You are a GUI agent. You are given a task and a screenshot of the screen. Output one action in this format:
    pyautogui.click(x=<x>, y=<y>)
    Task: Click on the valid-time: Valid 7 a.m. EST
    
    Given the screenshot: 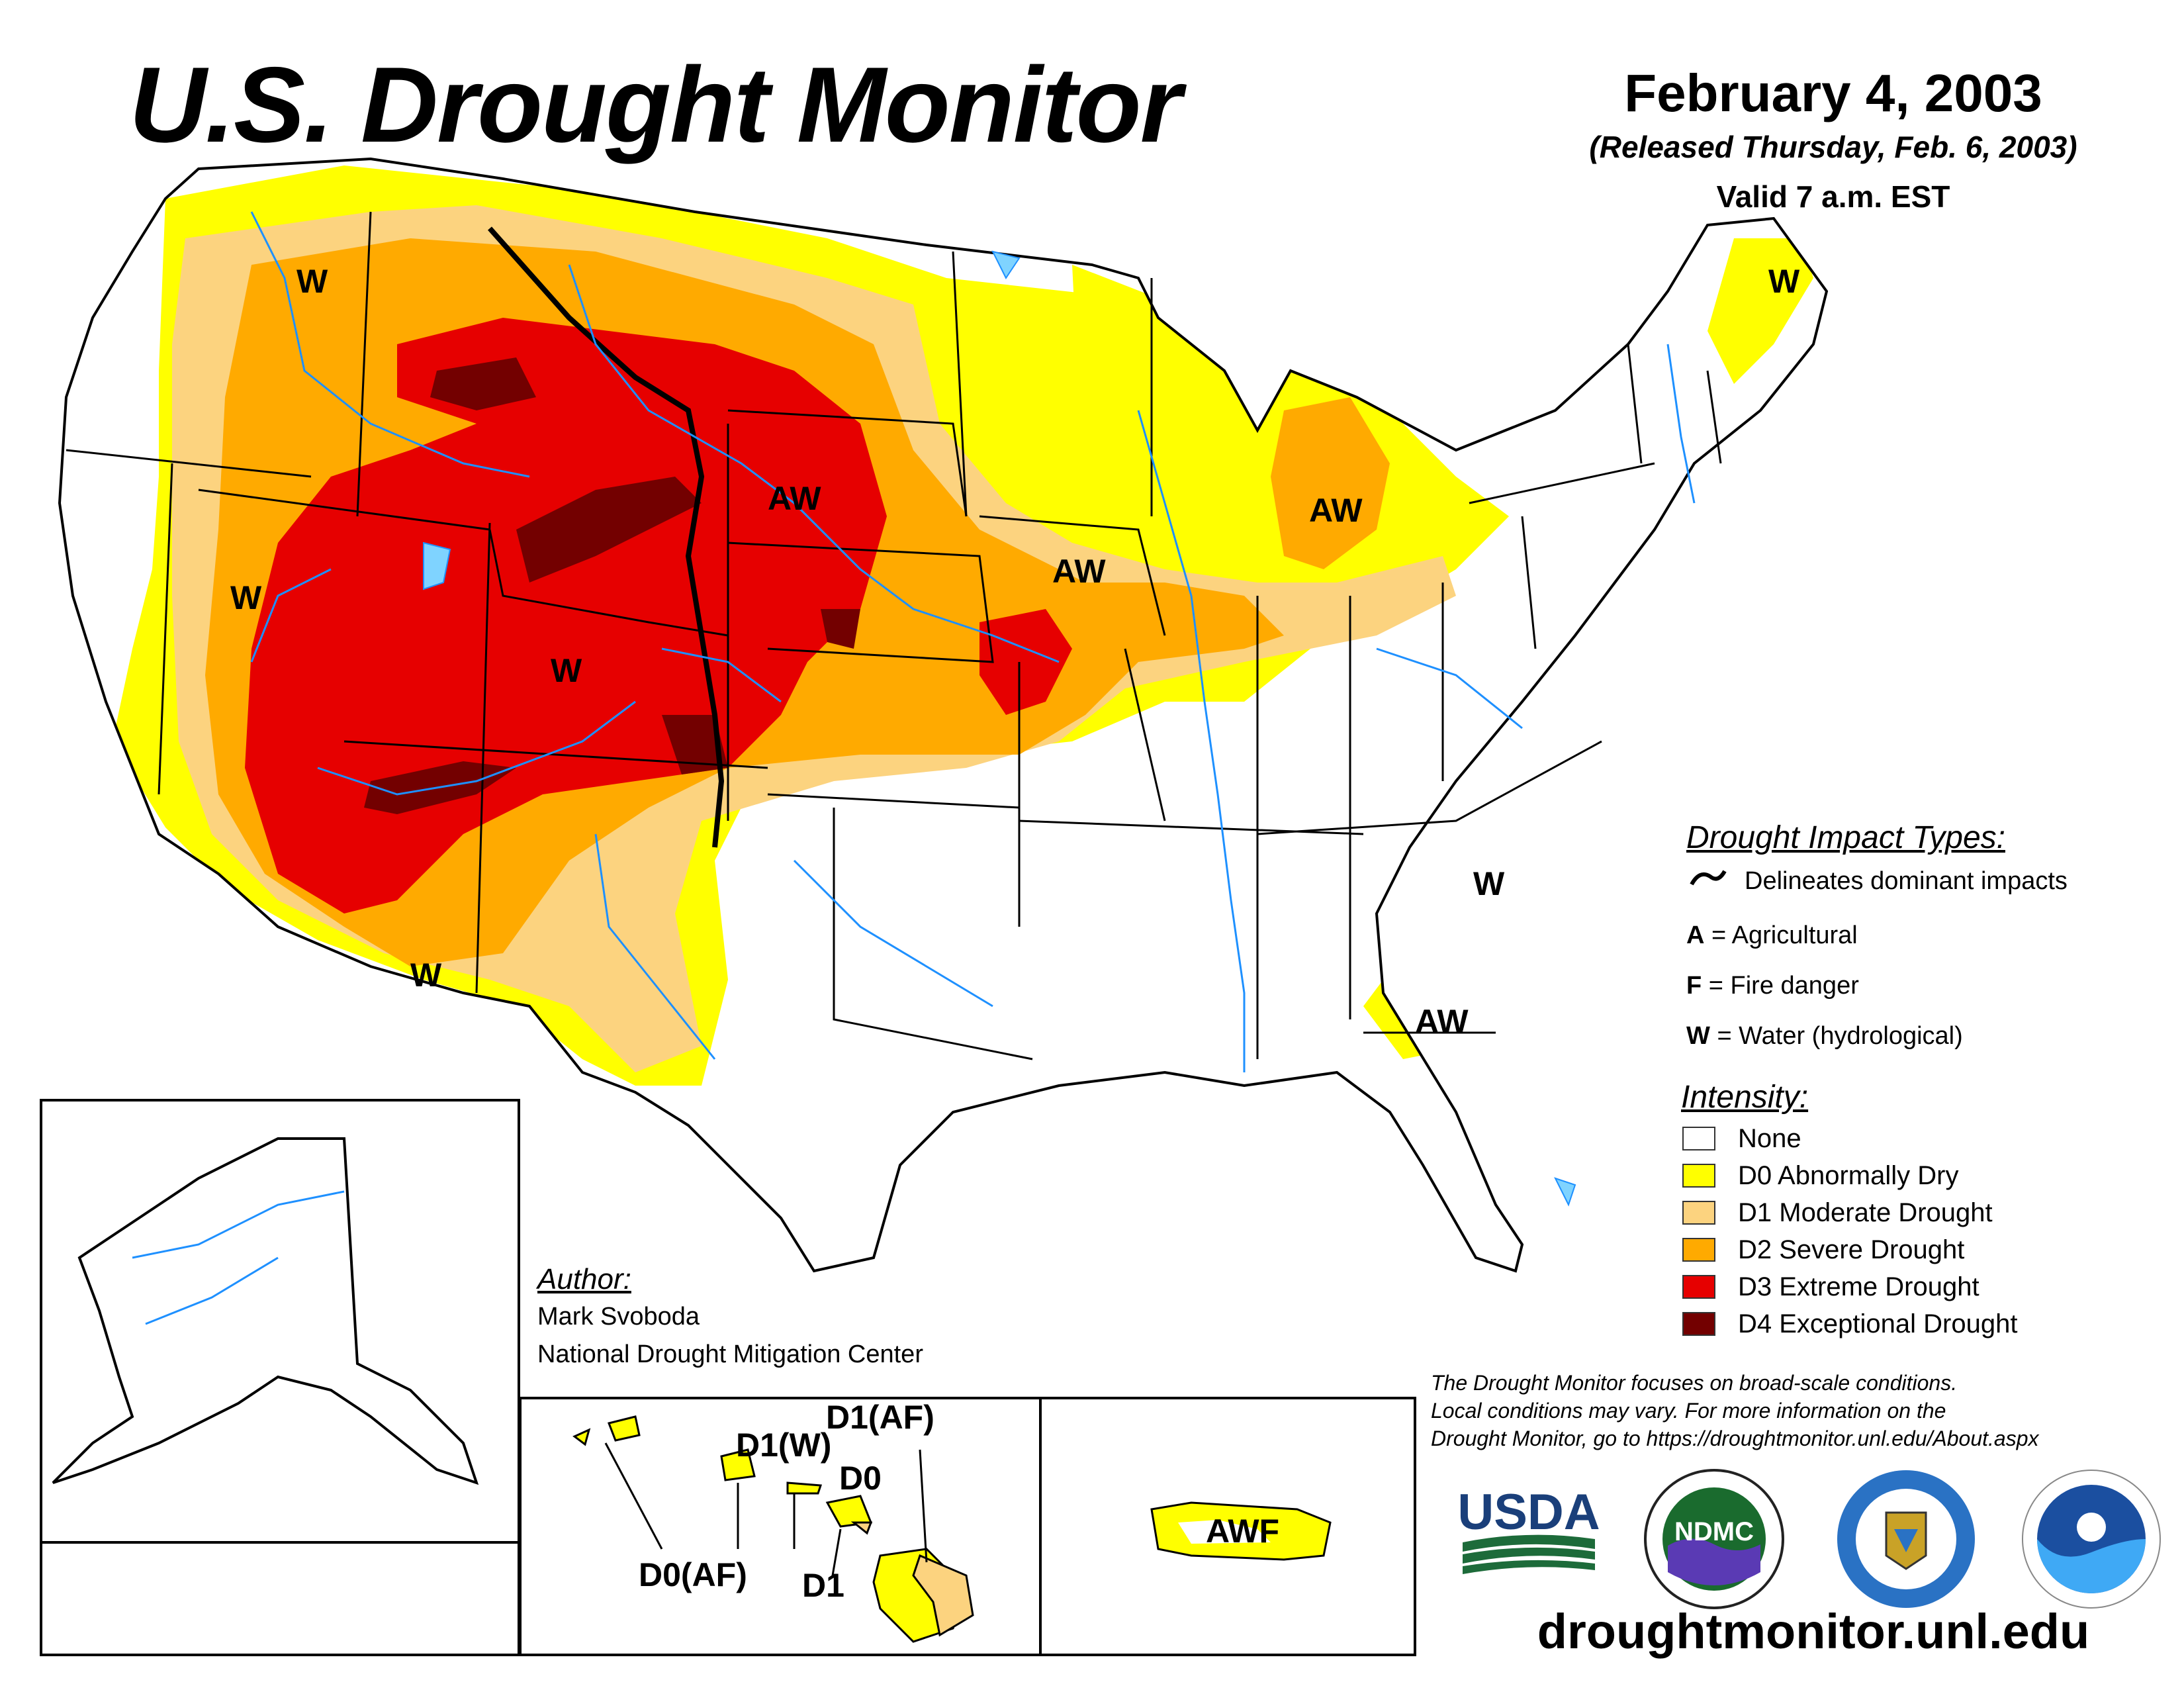 What is the action you would take?
    pyautogui.click(x=1833, y=196)
    